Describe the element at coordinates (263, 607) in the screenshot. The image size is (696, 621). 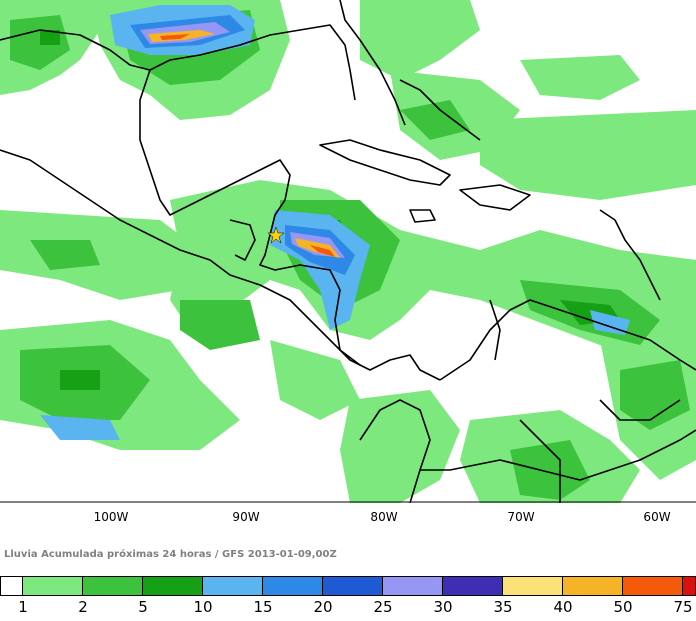
I see `legend-tick-15: 15` at that location.